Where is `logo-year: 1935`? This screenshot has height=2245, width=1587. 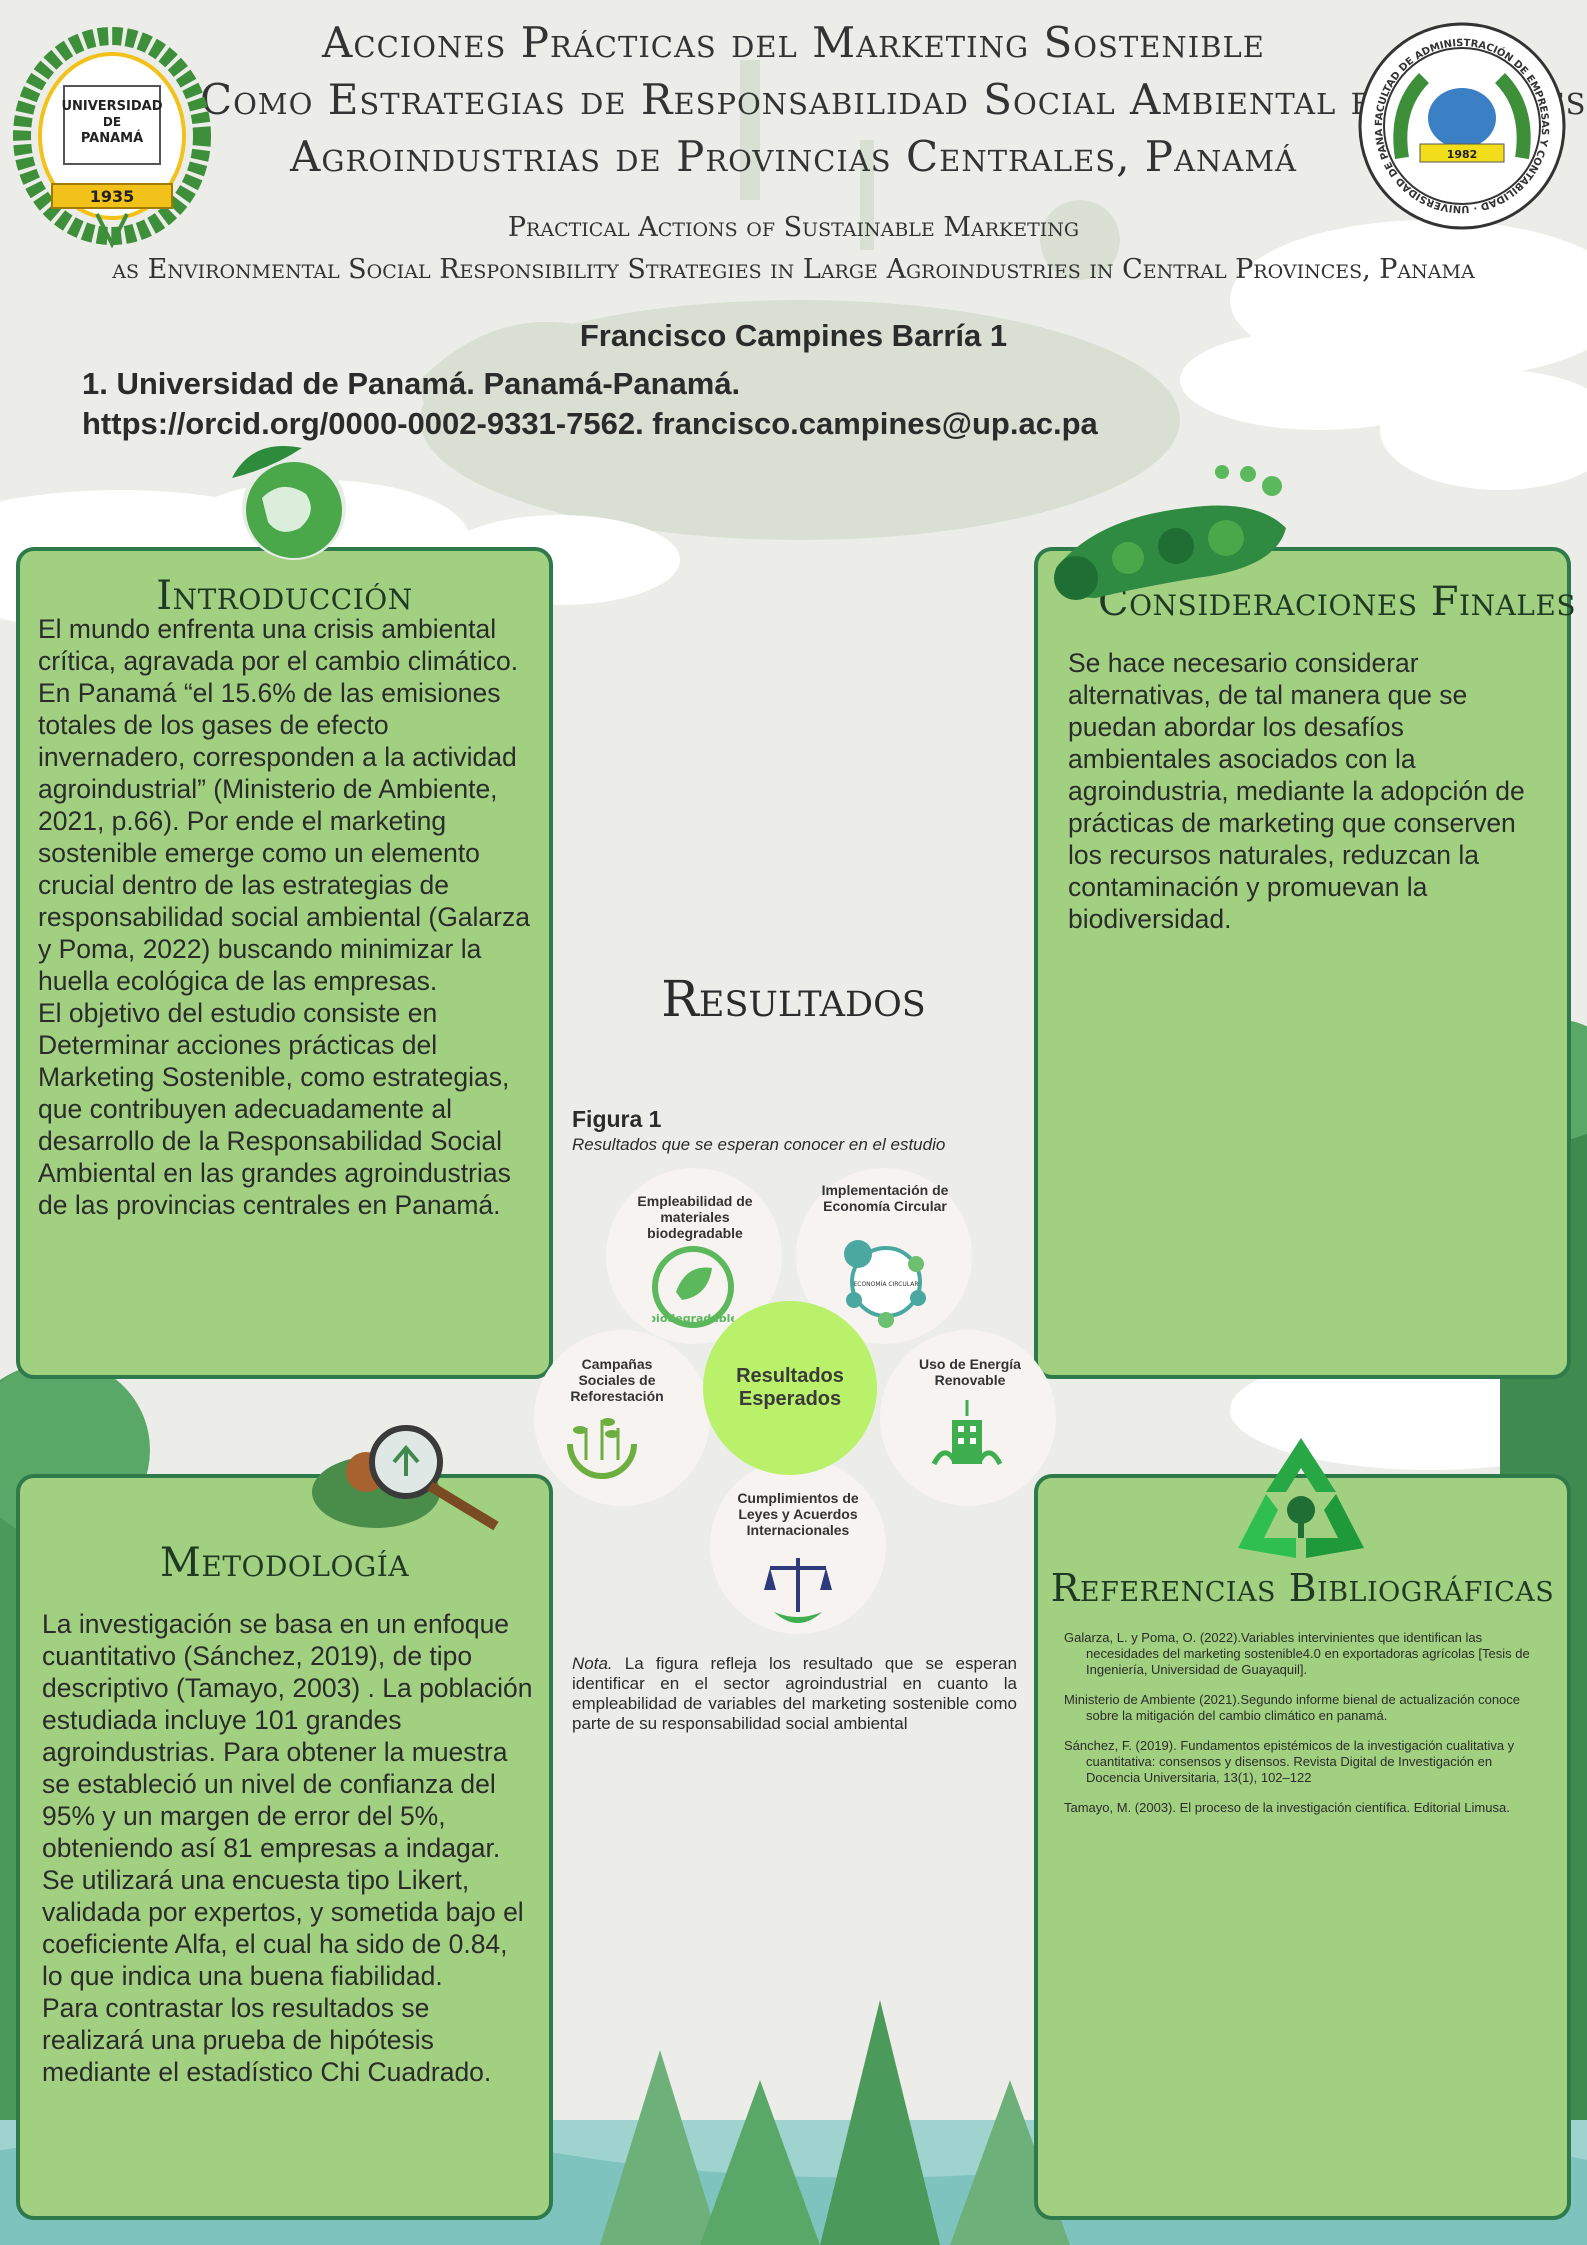 logo-year: 1935 is located at coordinates (112, 196).